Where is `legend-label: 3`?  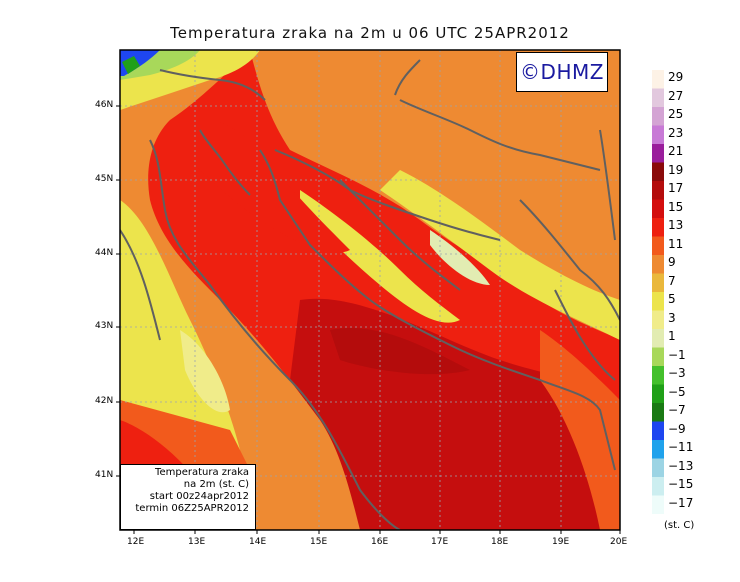 legend-label: 3 is located at coordinates (672, 317).